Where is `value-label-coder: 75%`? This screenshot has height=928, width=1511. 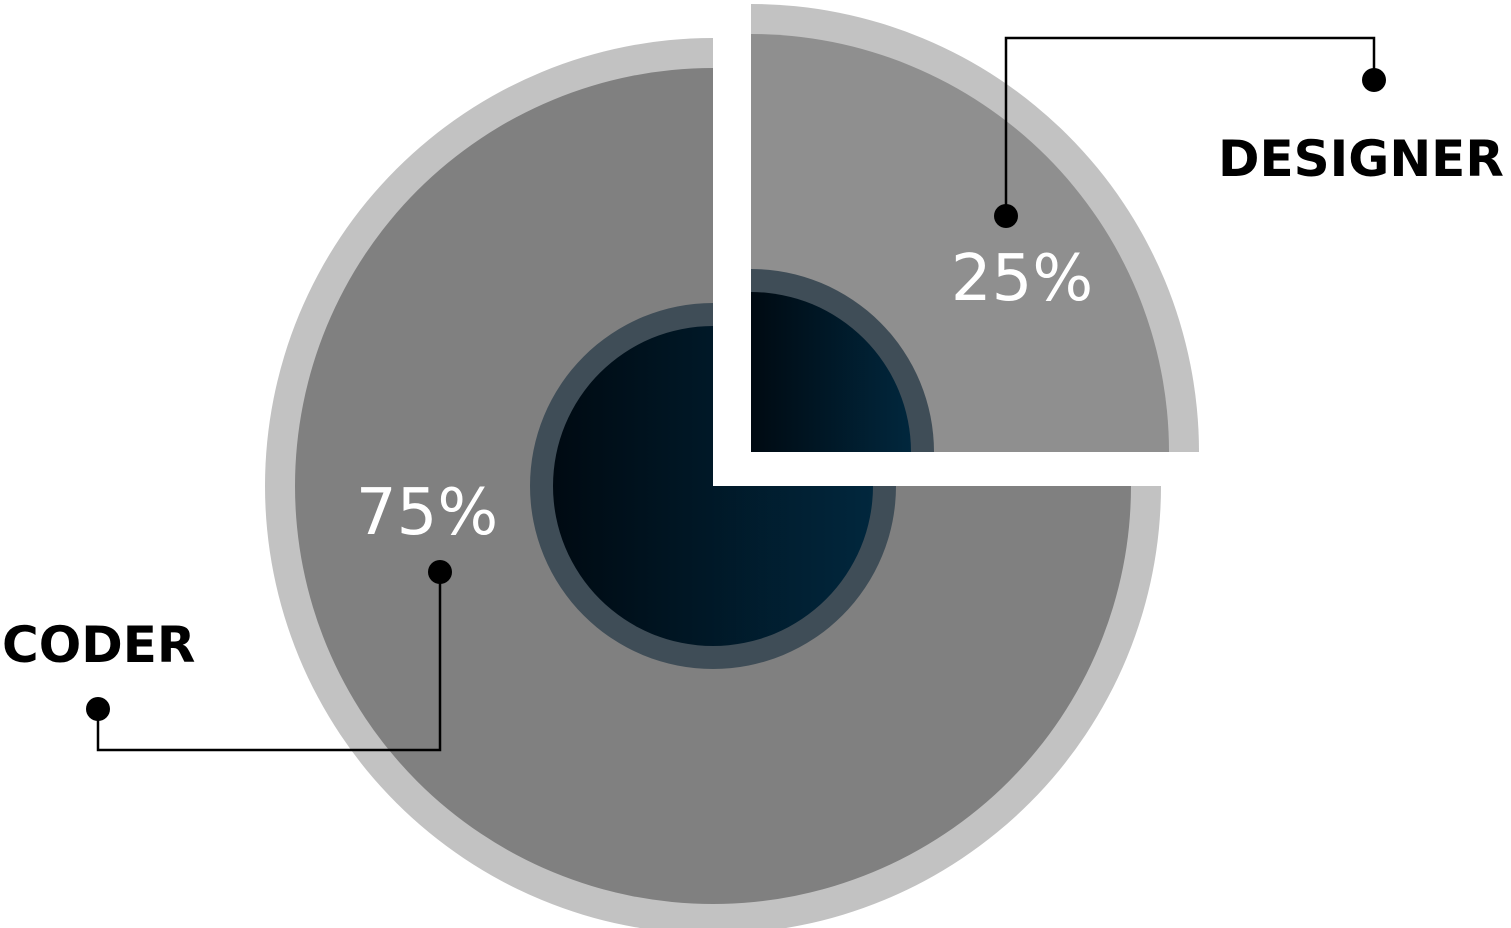
value-label-coder: 75% is located at coordinates (427, 513).